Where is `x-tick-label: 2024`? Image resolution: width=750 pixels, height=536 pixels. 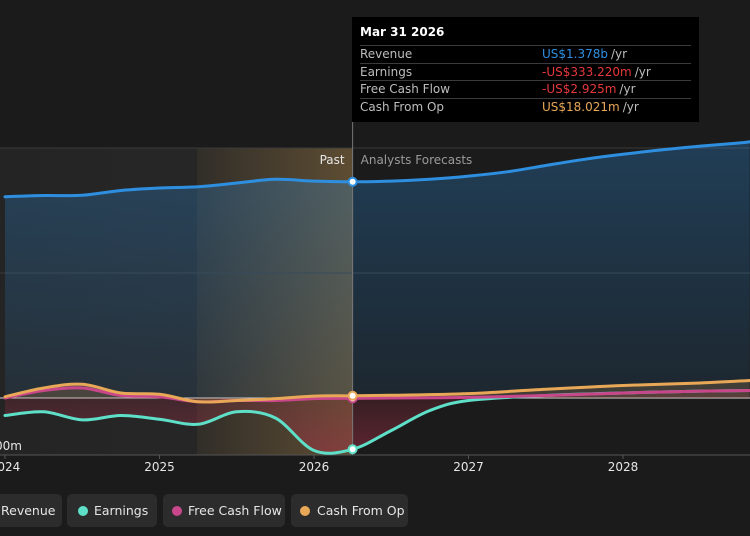 x-tick-label: 2024 is located at coordinates (10, 467).